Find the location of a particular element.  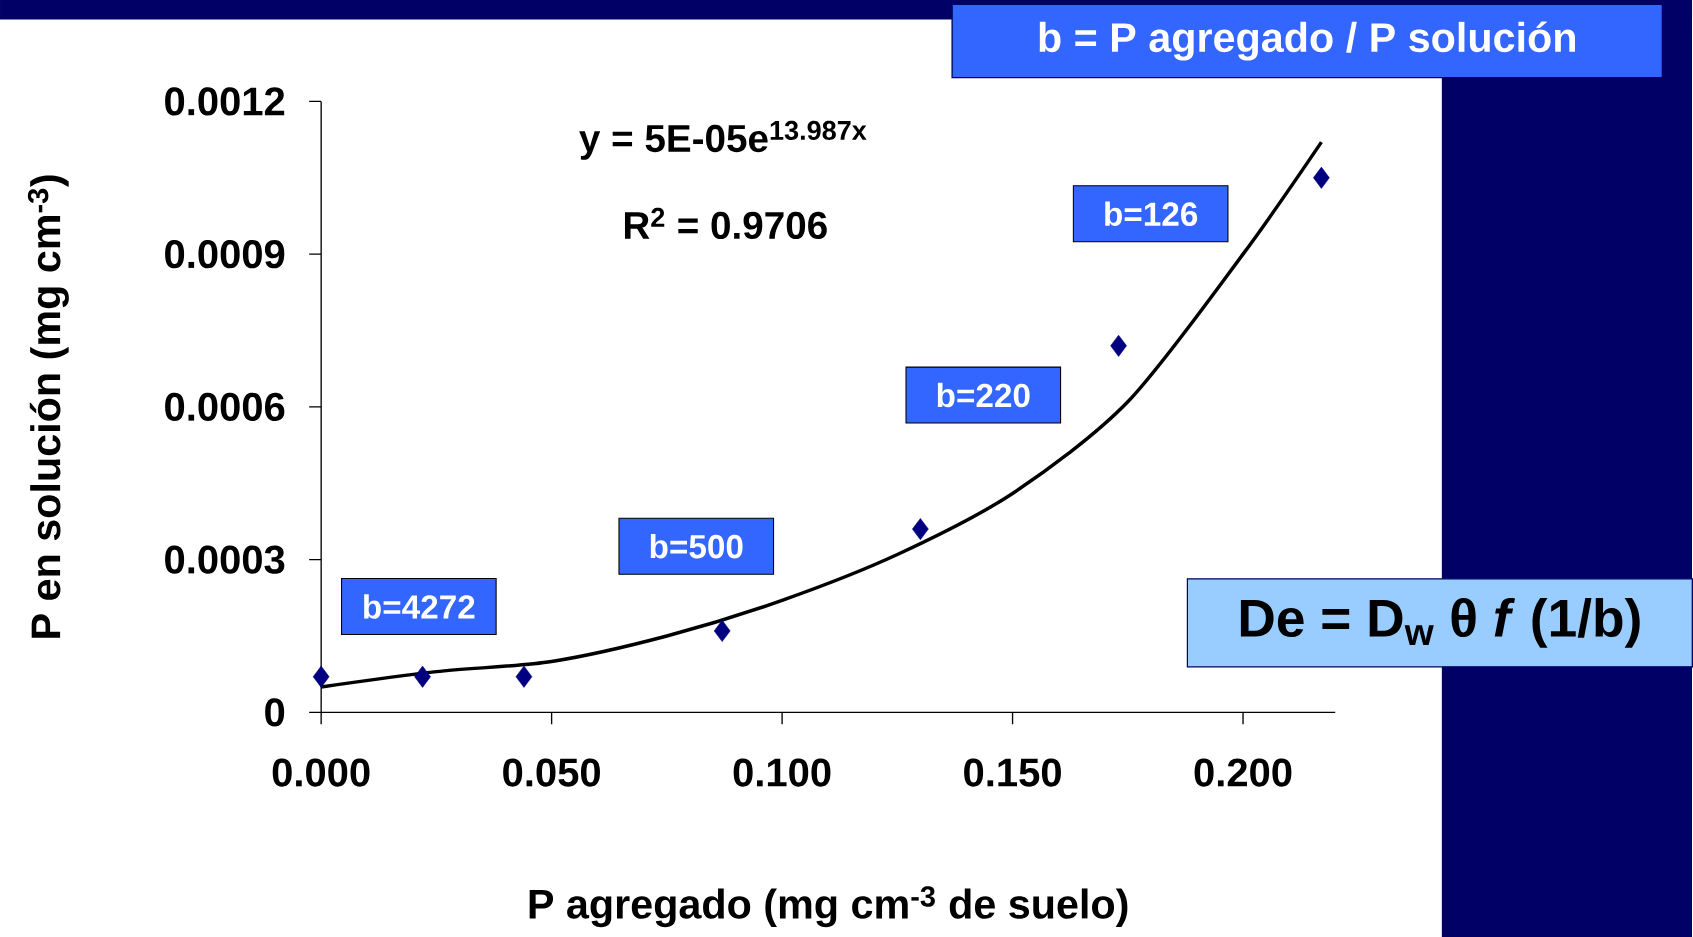

x-tick-label: 0.100 is located at coordinates (782, 772).